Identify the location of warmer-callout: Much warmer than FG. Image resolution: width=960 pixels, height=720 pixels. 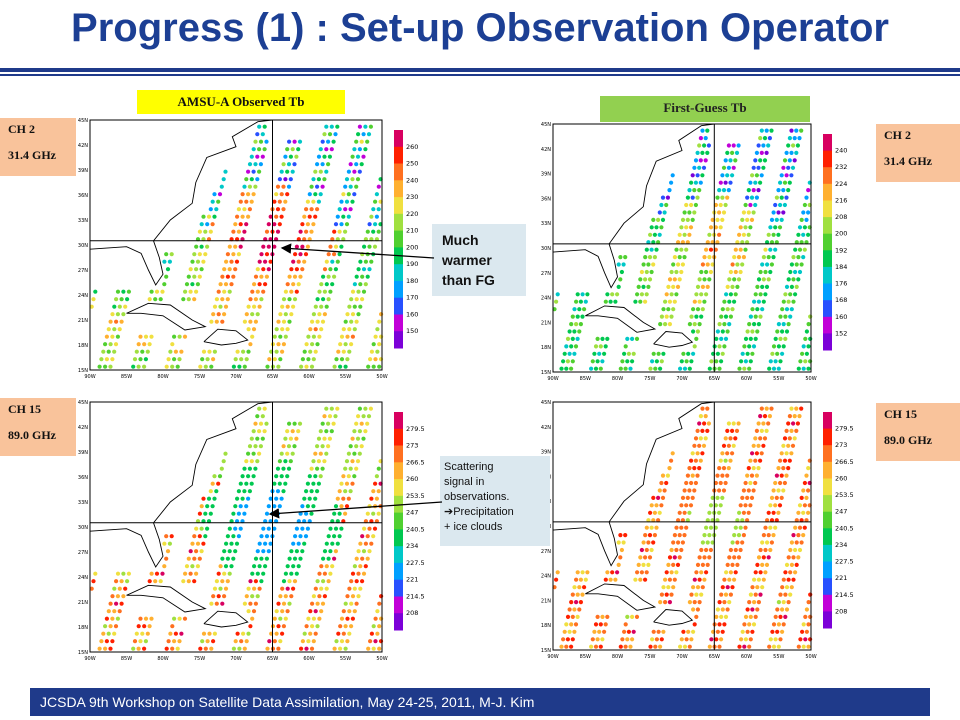
(479, 260).